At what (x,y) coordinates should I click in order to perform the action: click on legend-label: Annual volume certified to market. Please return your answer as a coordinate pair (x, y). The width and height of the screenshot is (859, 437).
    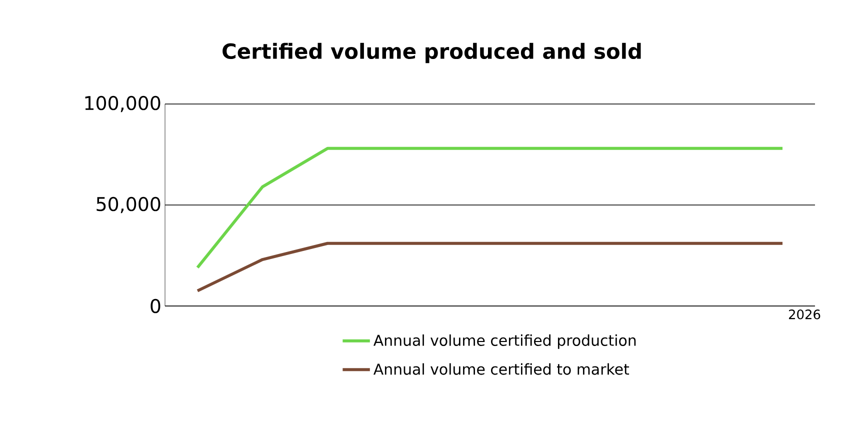
    Looking at the image, I should click on (501, 369).